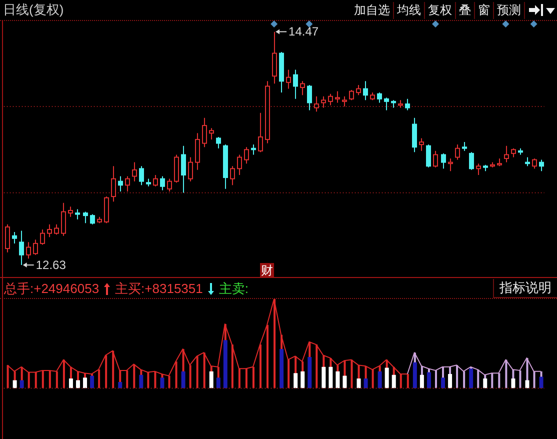  Describe the element at coordinates (484, 10) in the screenshot. I see `text: 窗` at that location.